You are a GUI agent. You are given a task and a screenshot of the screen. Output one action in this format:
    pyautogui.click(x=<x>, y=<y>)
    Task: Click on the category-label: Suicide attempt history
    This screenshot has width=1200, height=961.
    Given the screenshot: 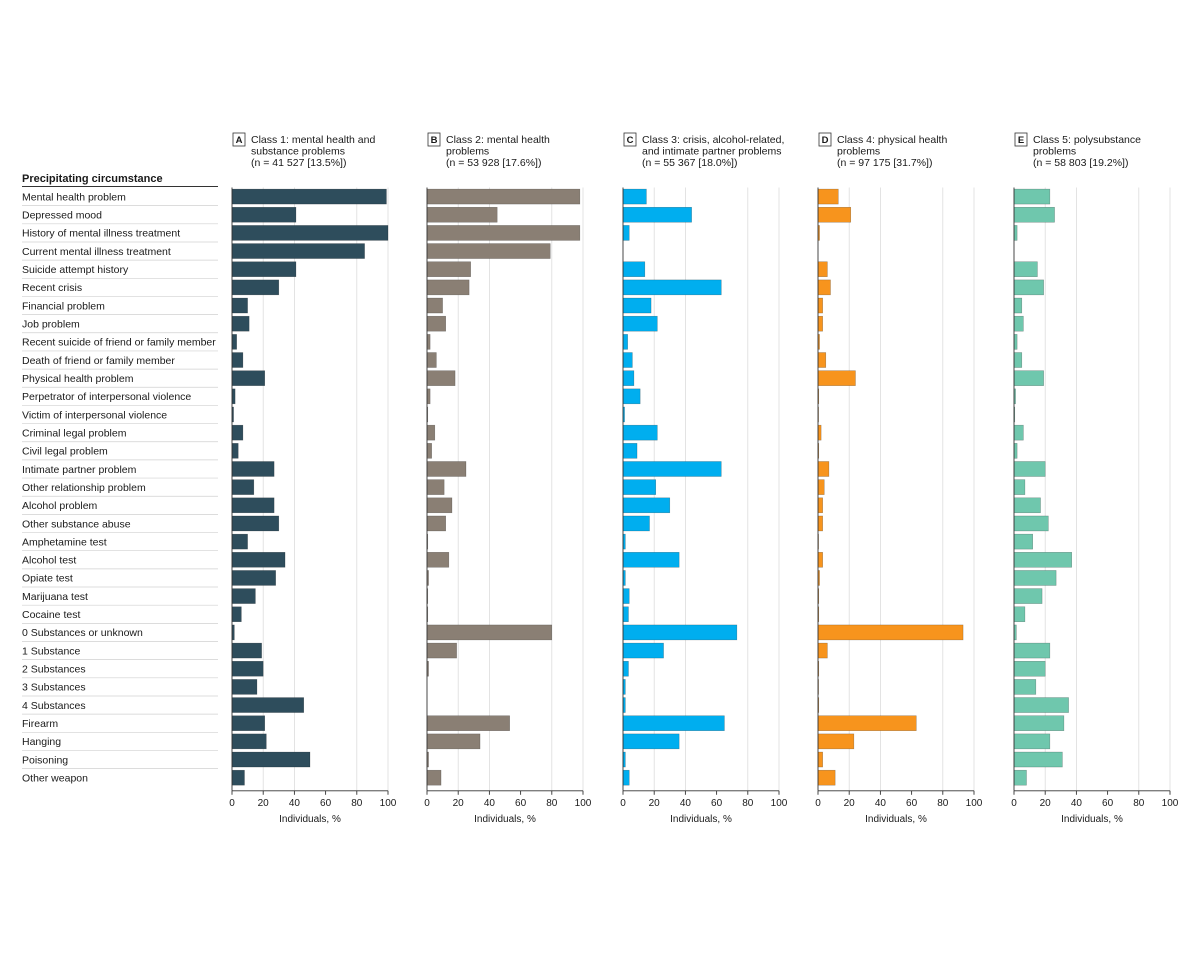 What is the action you would take?
    pyautogui.click(x=75, y=270)
    